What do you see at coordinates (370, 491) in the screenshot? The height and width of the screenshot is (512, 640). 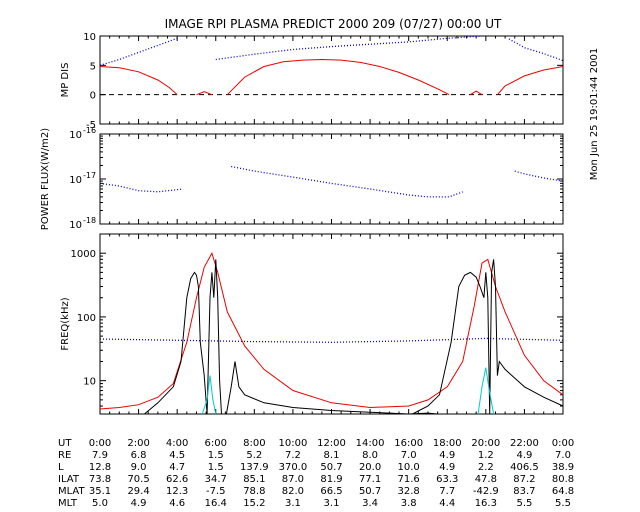 I see `ephemeris-cell: 50.7` at bounding box center [370, 491].